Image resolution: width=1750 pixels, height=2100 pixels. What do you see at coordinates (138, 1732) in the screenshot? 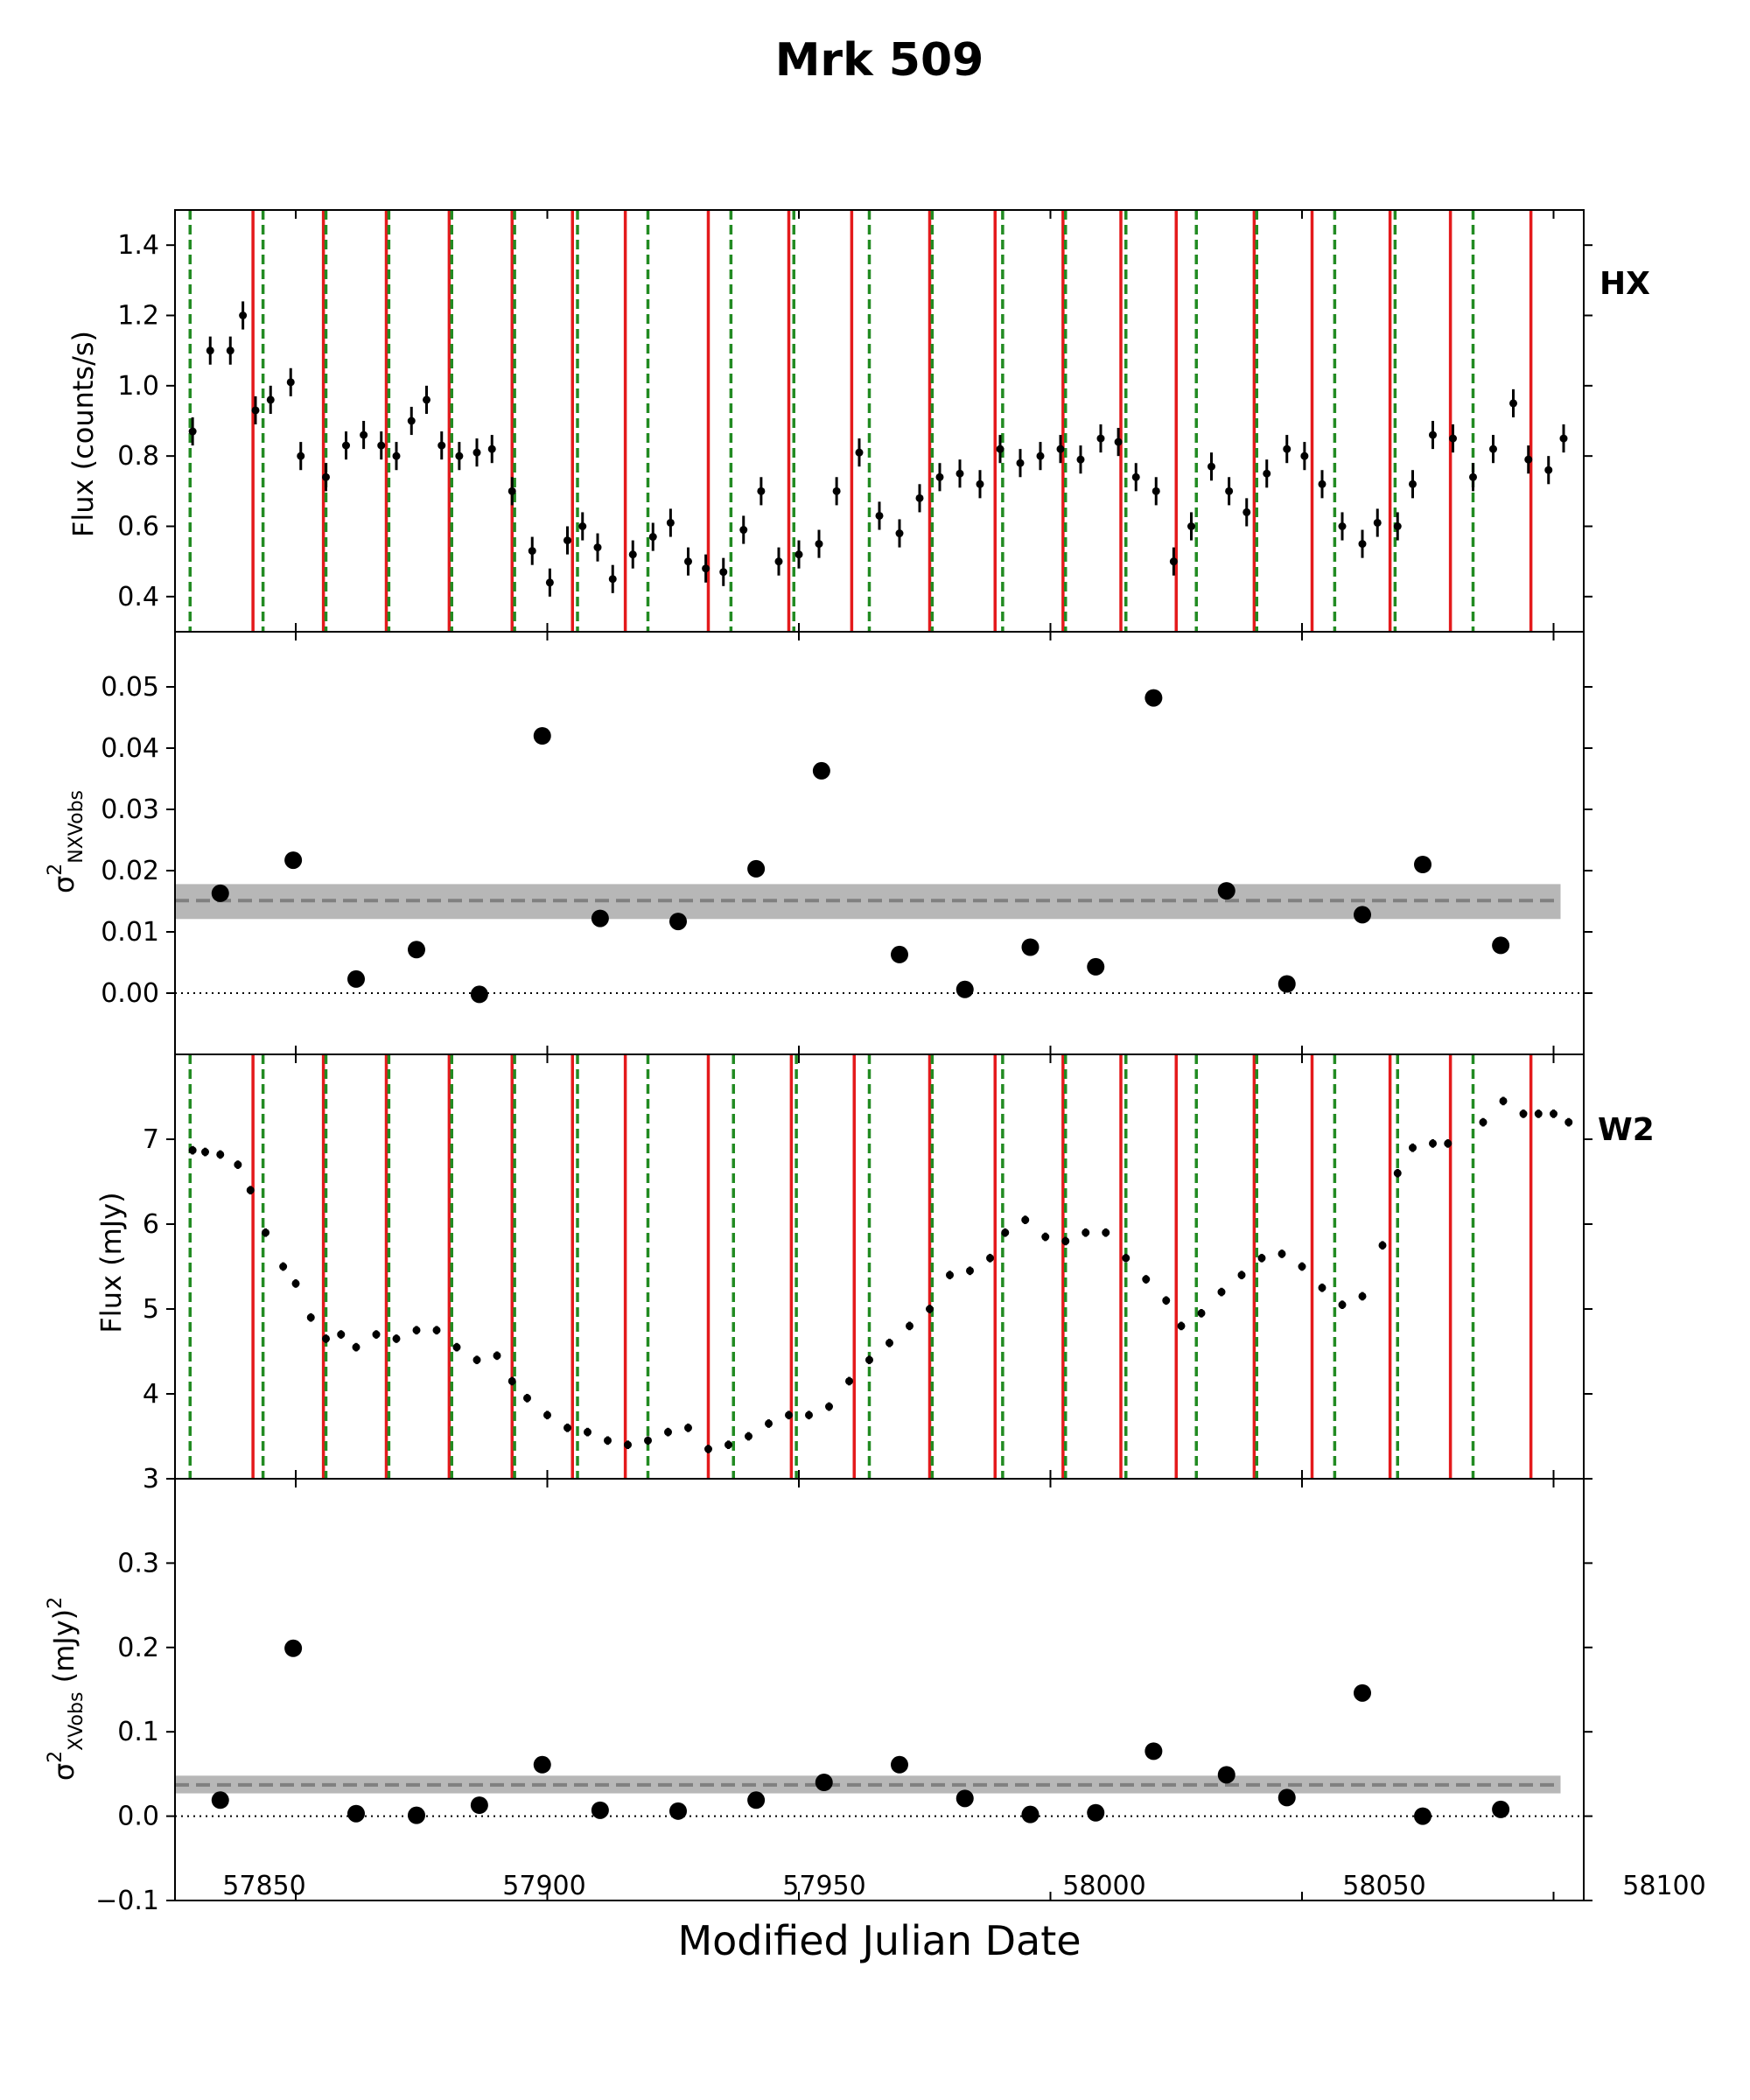
I see `y-tick-label: 0.1` at bounding box center [138, 1732].